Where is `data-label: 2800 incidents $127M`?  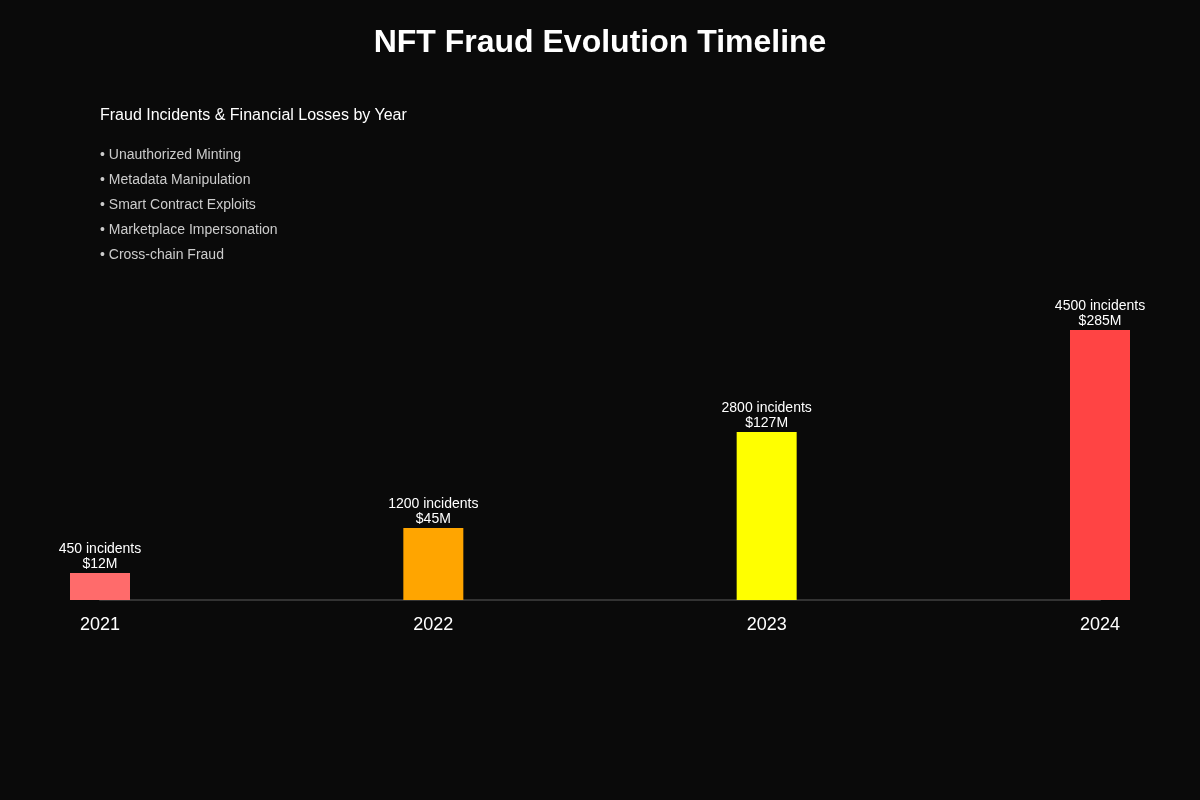 data-label: 2800 incidents $127M is located at coordinates (766, 414).